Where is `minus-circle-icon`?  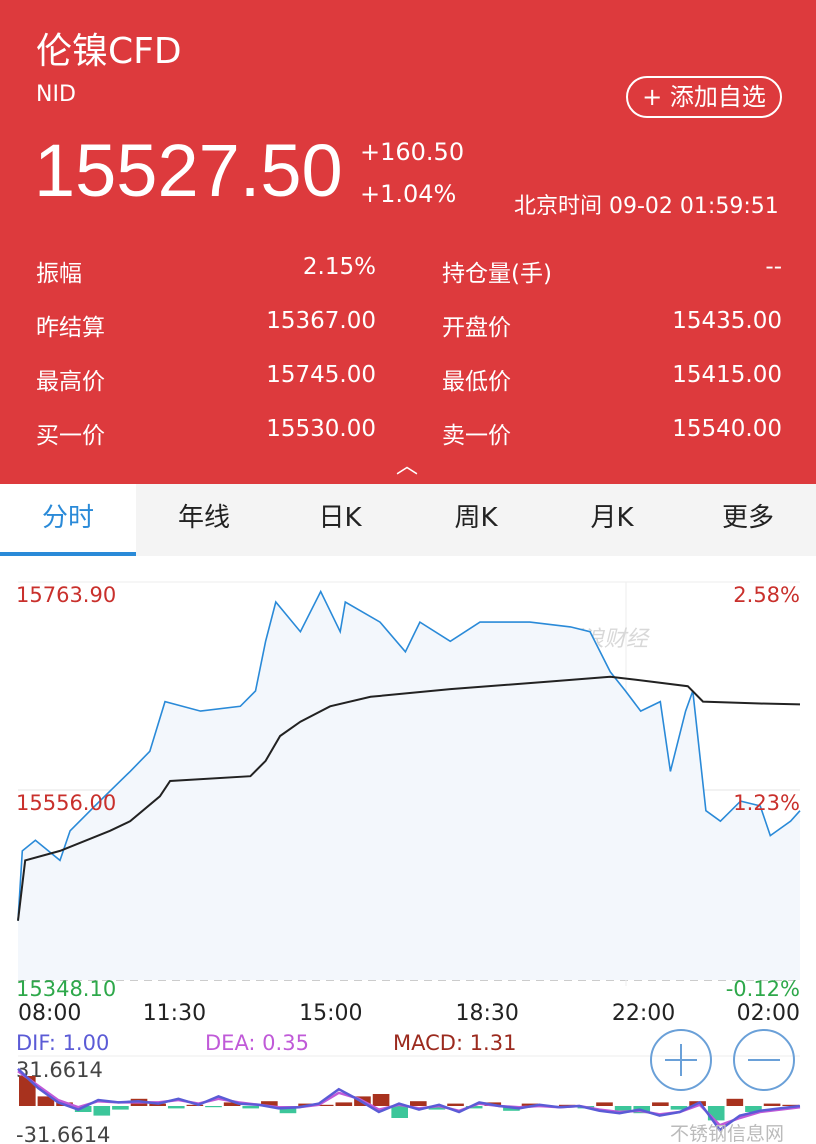
minus-circle-icon is located at coordinates (764, 1060).